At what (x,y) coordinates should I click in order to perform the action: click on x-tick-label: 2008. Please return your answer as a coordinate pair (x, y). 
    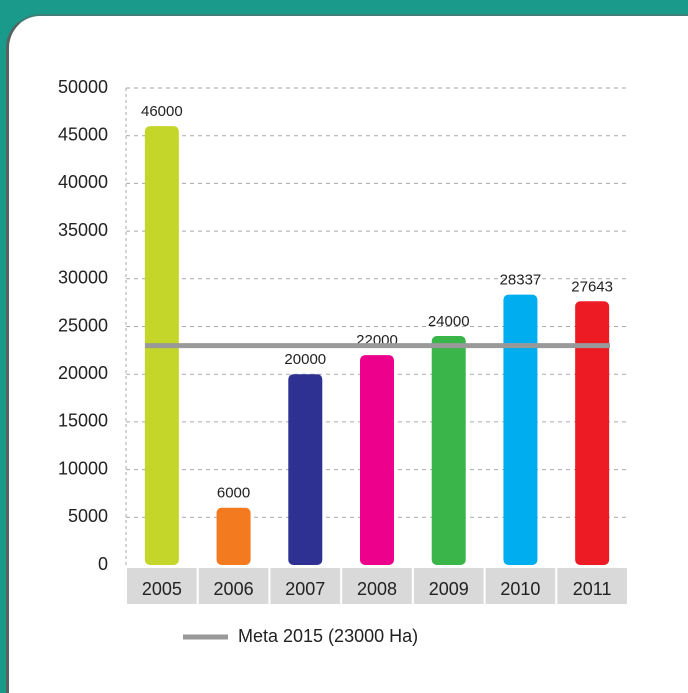
    Looking at the image, I should click on (377, 589).